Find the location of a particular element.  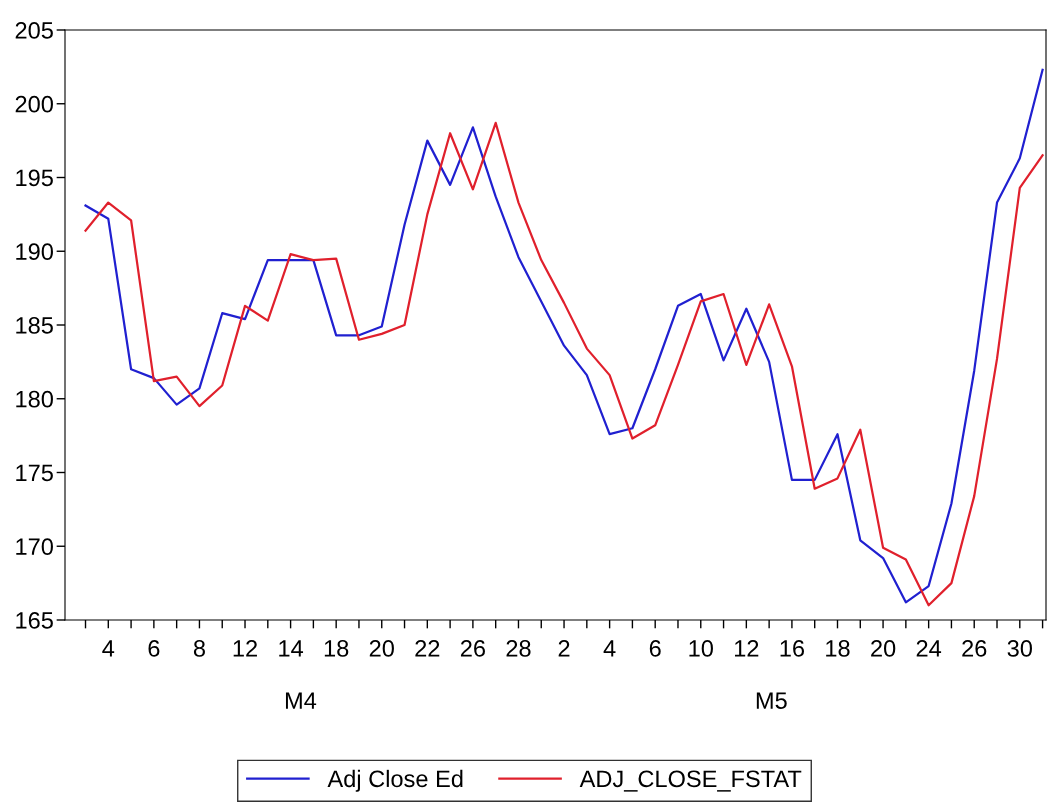

y-tick-label: 185 is located at coordinates (34, 325).